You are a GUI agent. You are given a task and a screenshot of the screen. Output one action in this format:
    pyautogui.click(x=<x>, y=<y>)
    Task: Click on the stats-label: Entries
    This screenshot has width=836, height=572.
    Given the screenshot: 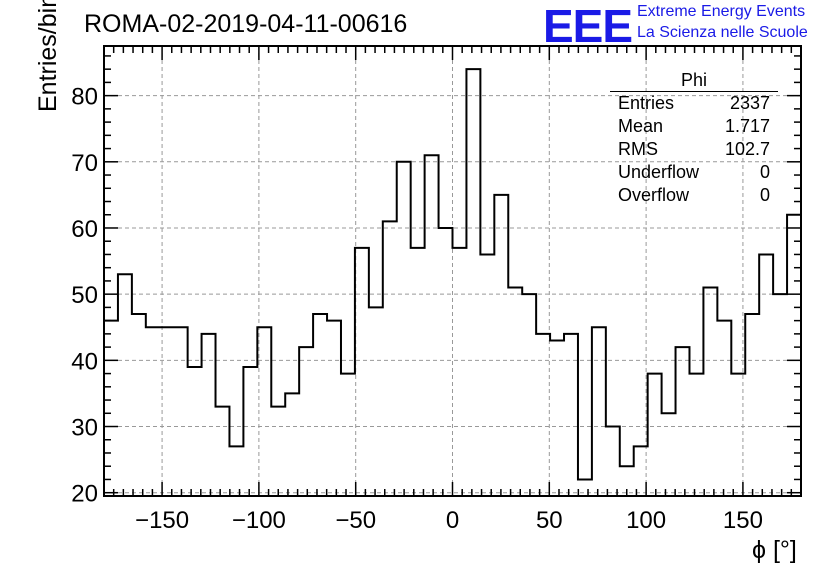 What is the action you would take?
    pyautogui.click(x=646, y=103)
    